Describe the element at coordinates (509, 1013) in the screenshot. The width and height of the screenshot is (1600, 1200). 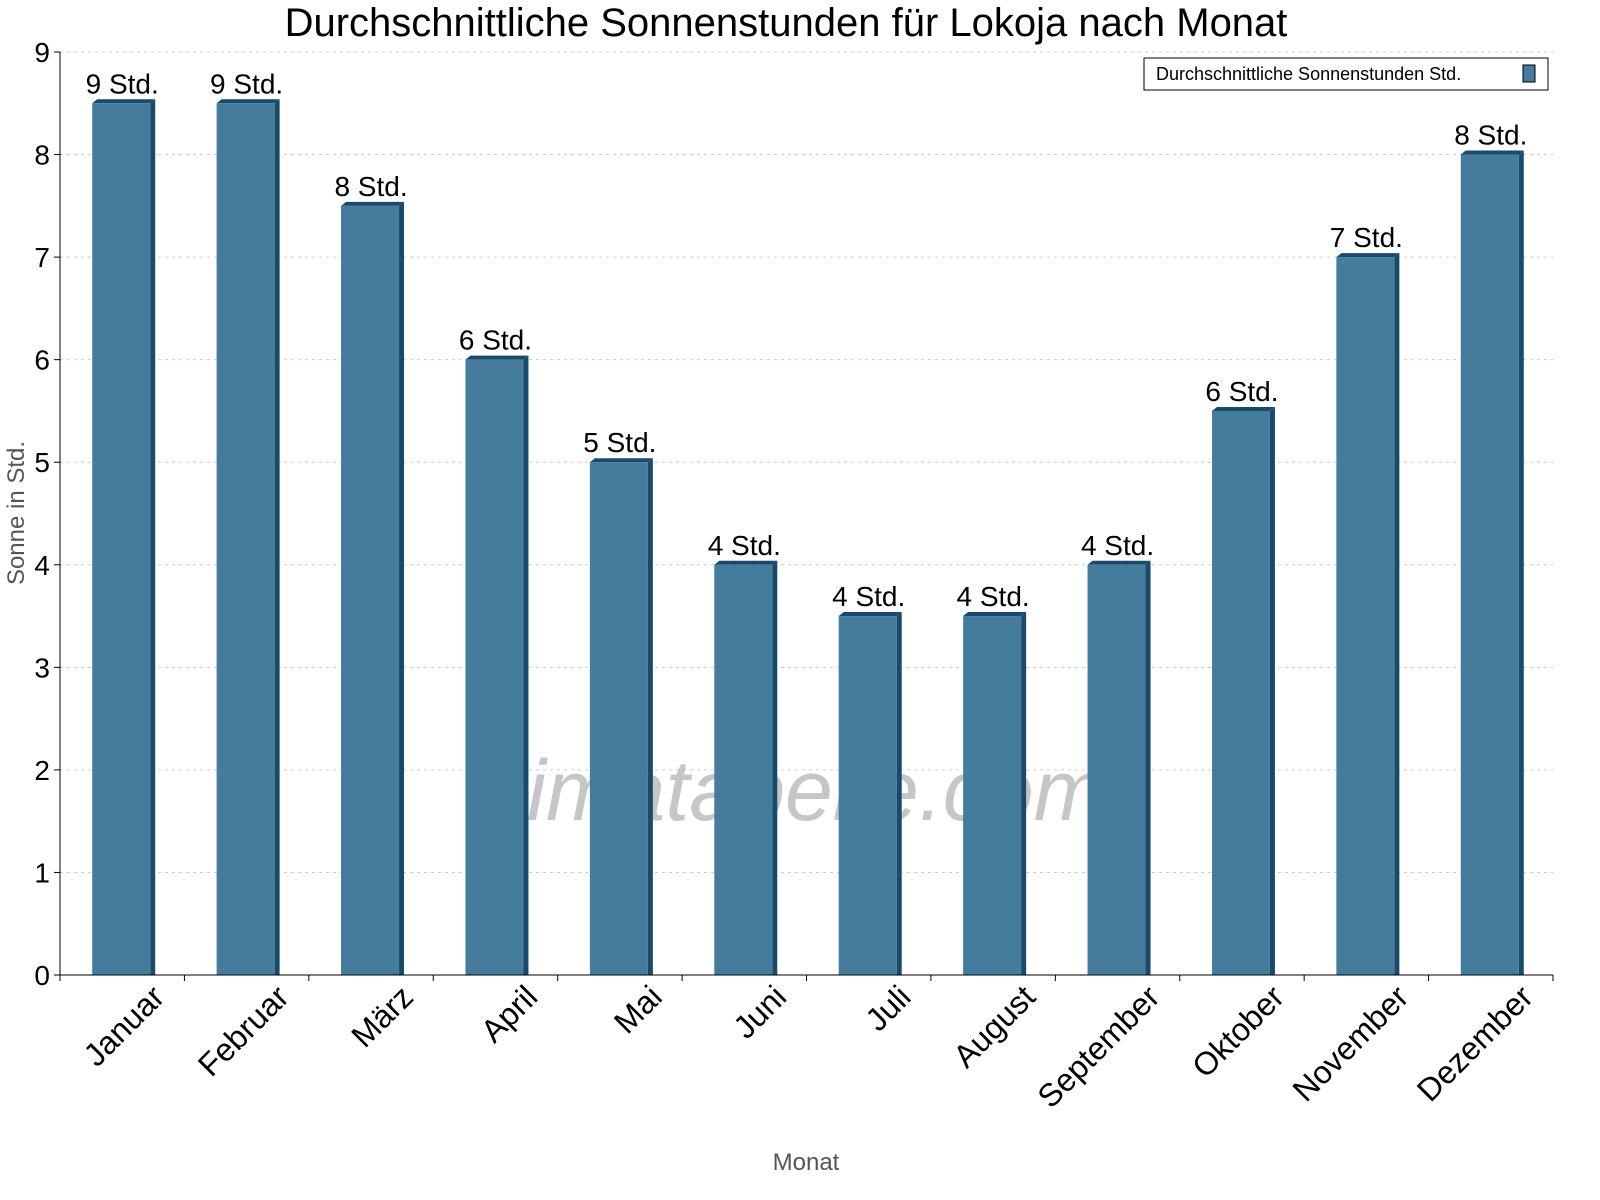
I see `x-tick-label: April` at that location.